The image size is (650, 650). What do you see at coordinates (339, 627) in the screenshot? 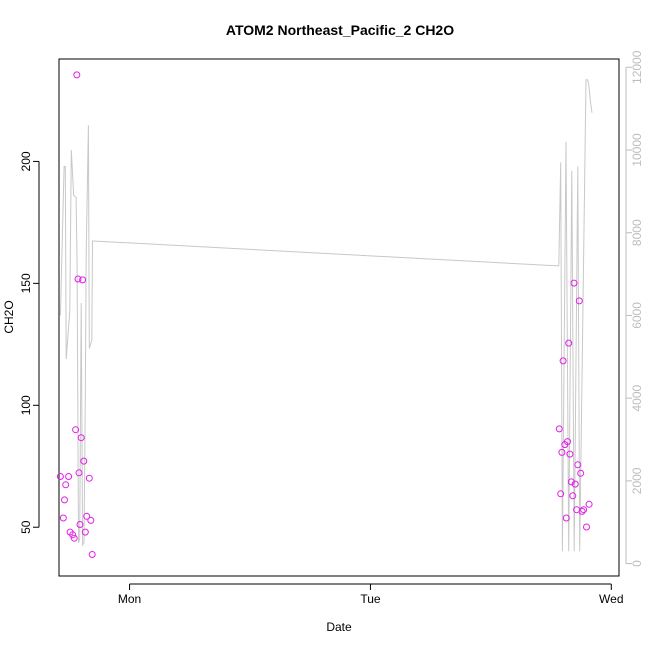
I see `x-axis-label: Date` at bounding box center [339, 627].